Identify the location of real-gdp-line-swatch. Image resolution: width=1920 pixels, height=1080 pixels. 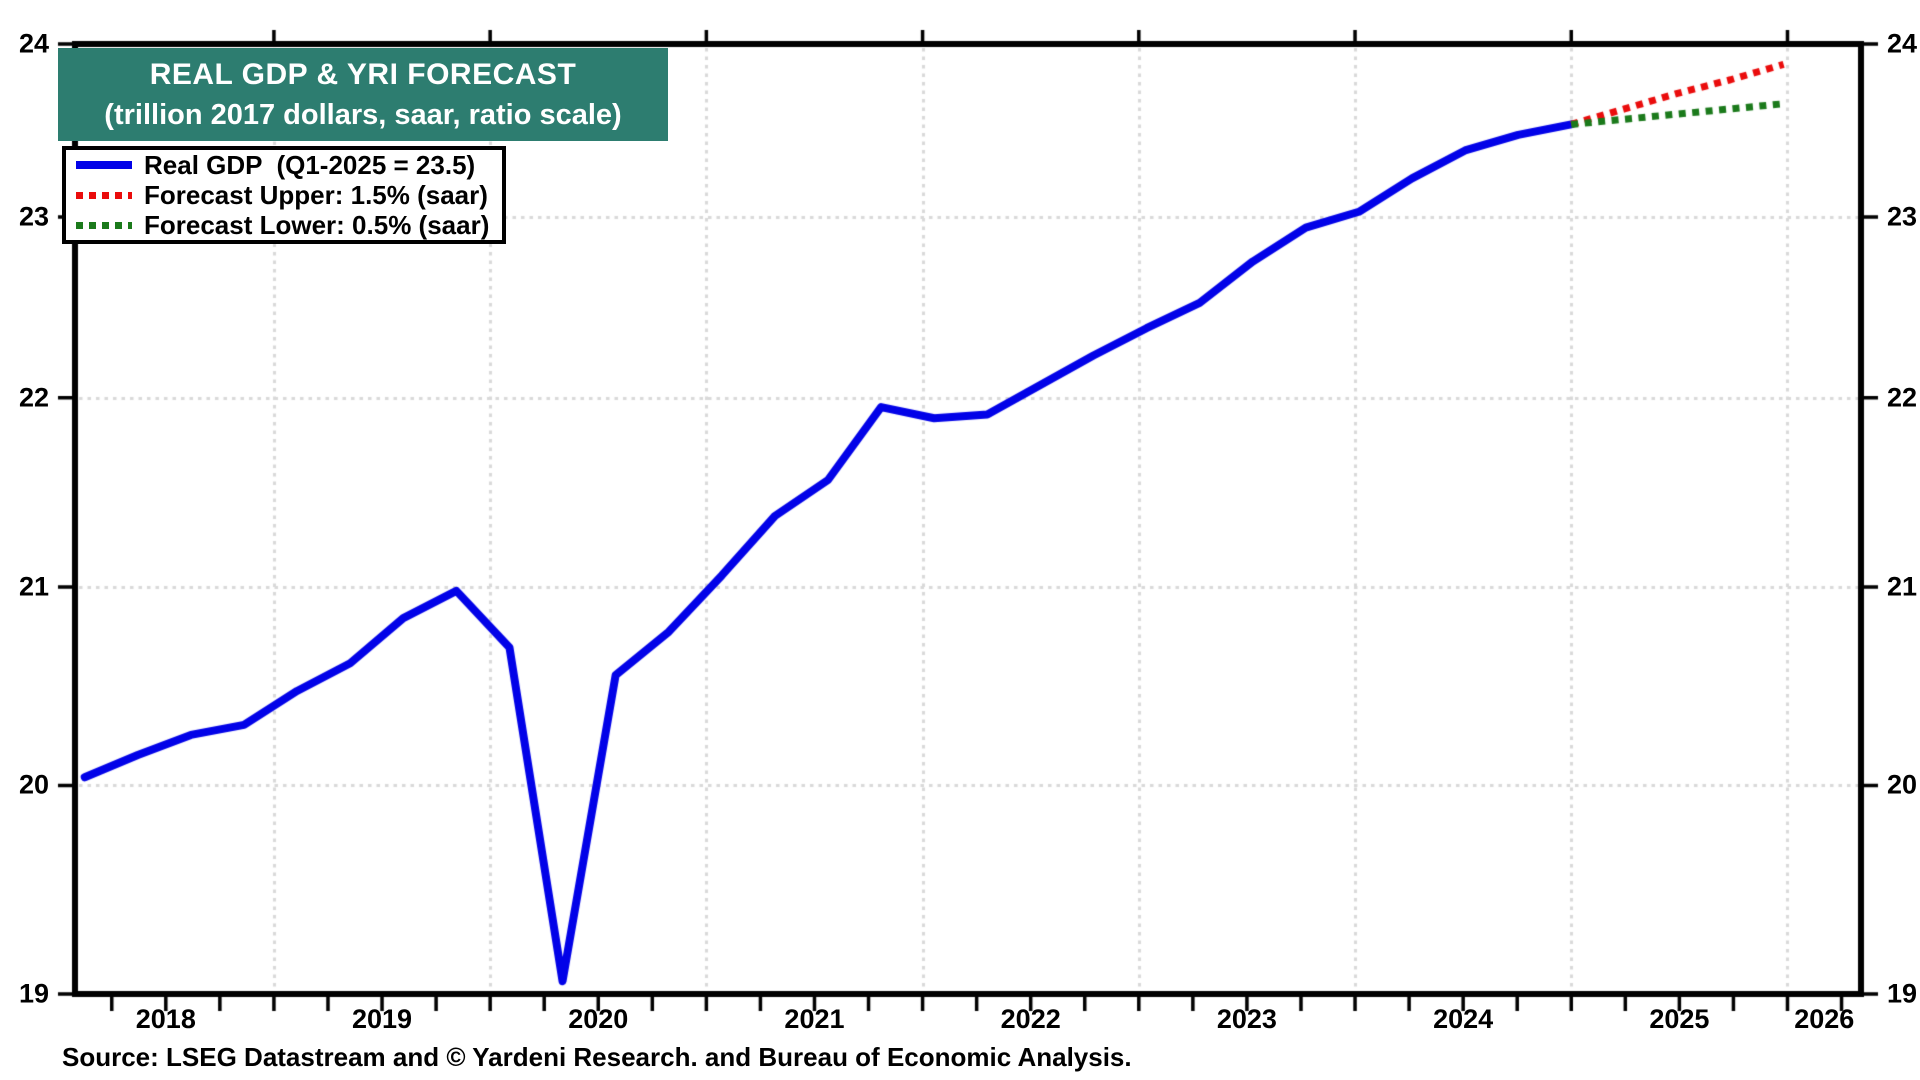
(104, 165).